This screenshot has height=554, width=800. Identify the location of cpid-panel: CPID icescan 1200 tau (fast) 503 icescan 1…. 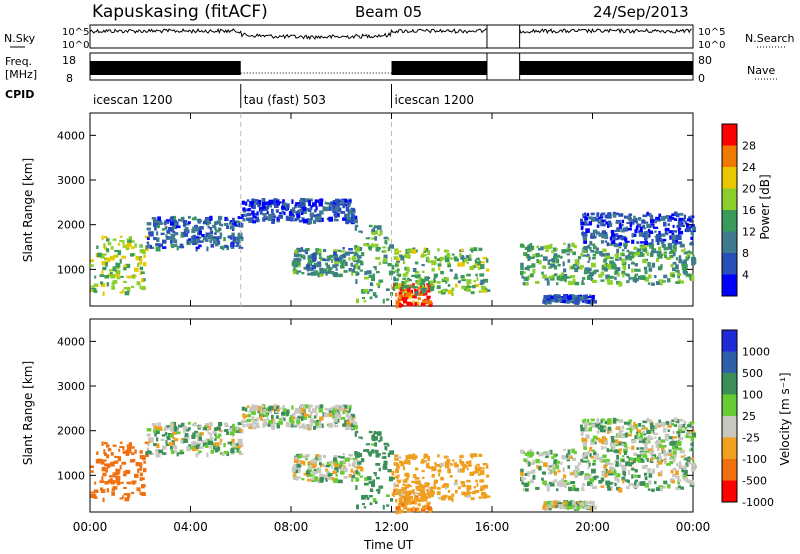
(239, 96).